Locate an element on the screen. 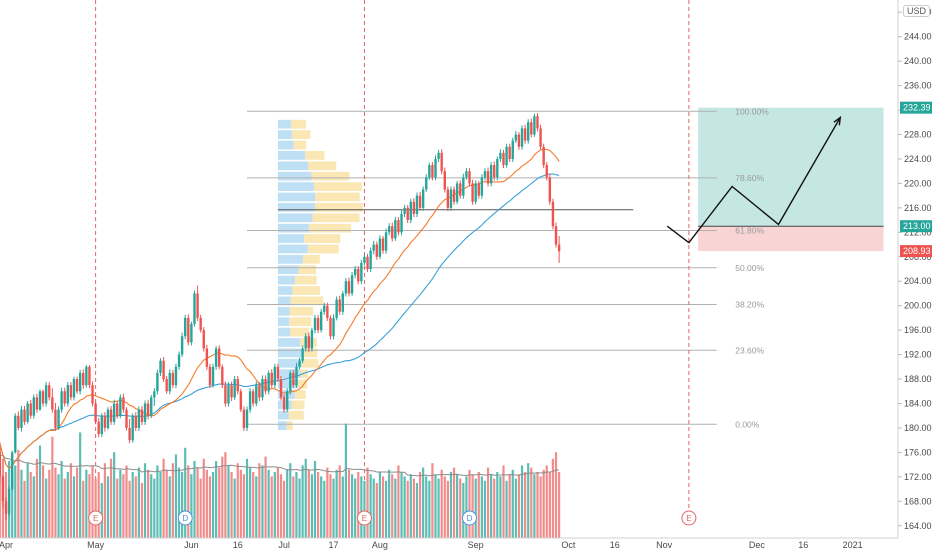 This screenshot has width=932, height=555. currency-label: USD is located at coordinates (917, 11).